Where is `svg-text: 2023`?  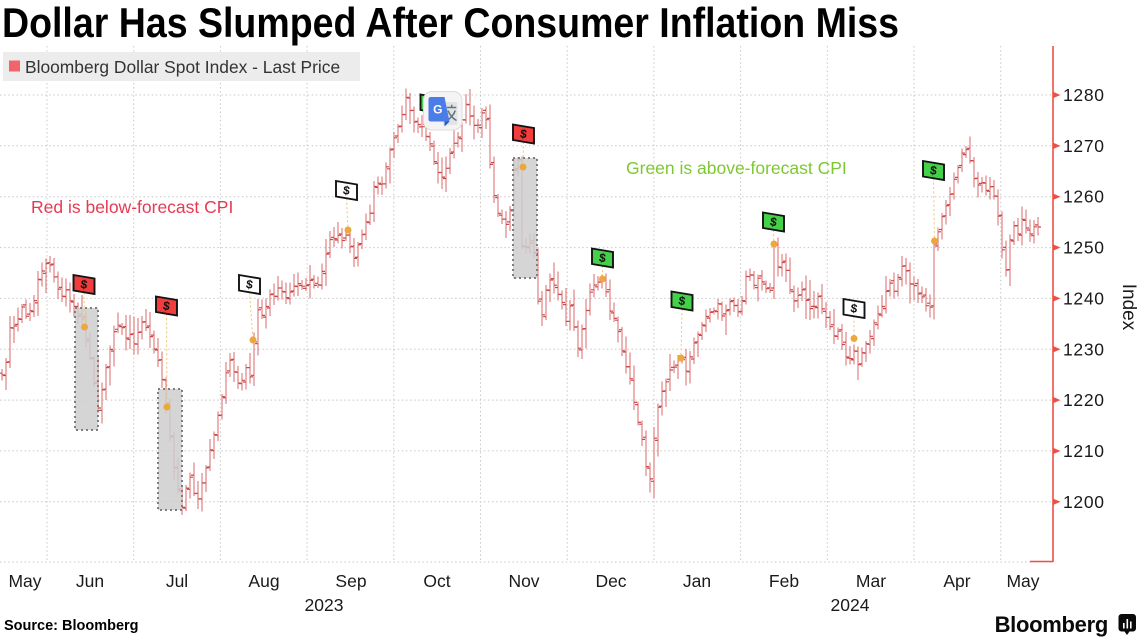
svg-text: 2023 is located at coordinates (324, 605).